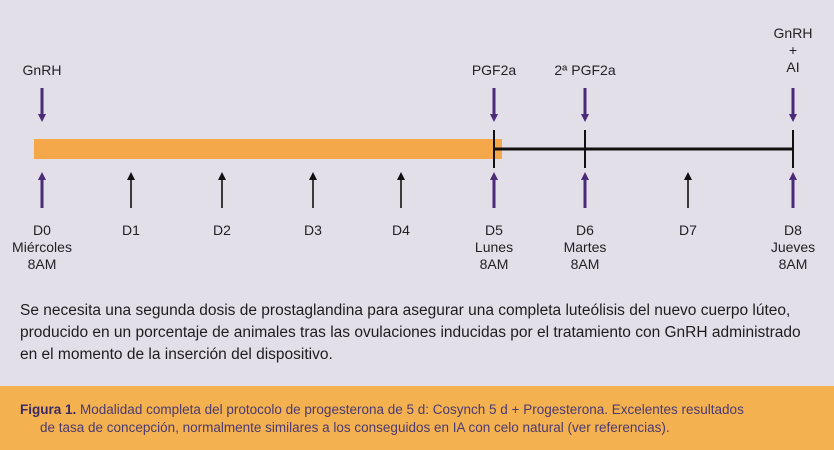  I want to click on day-label-d6: D6 Martes 8AM, so click(585, 247).